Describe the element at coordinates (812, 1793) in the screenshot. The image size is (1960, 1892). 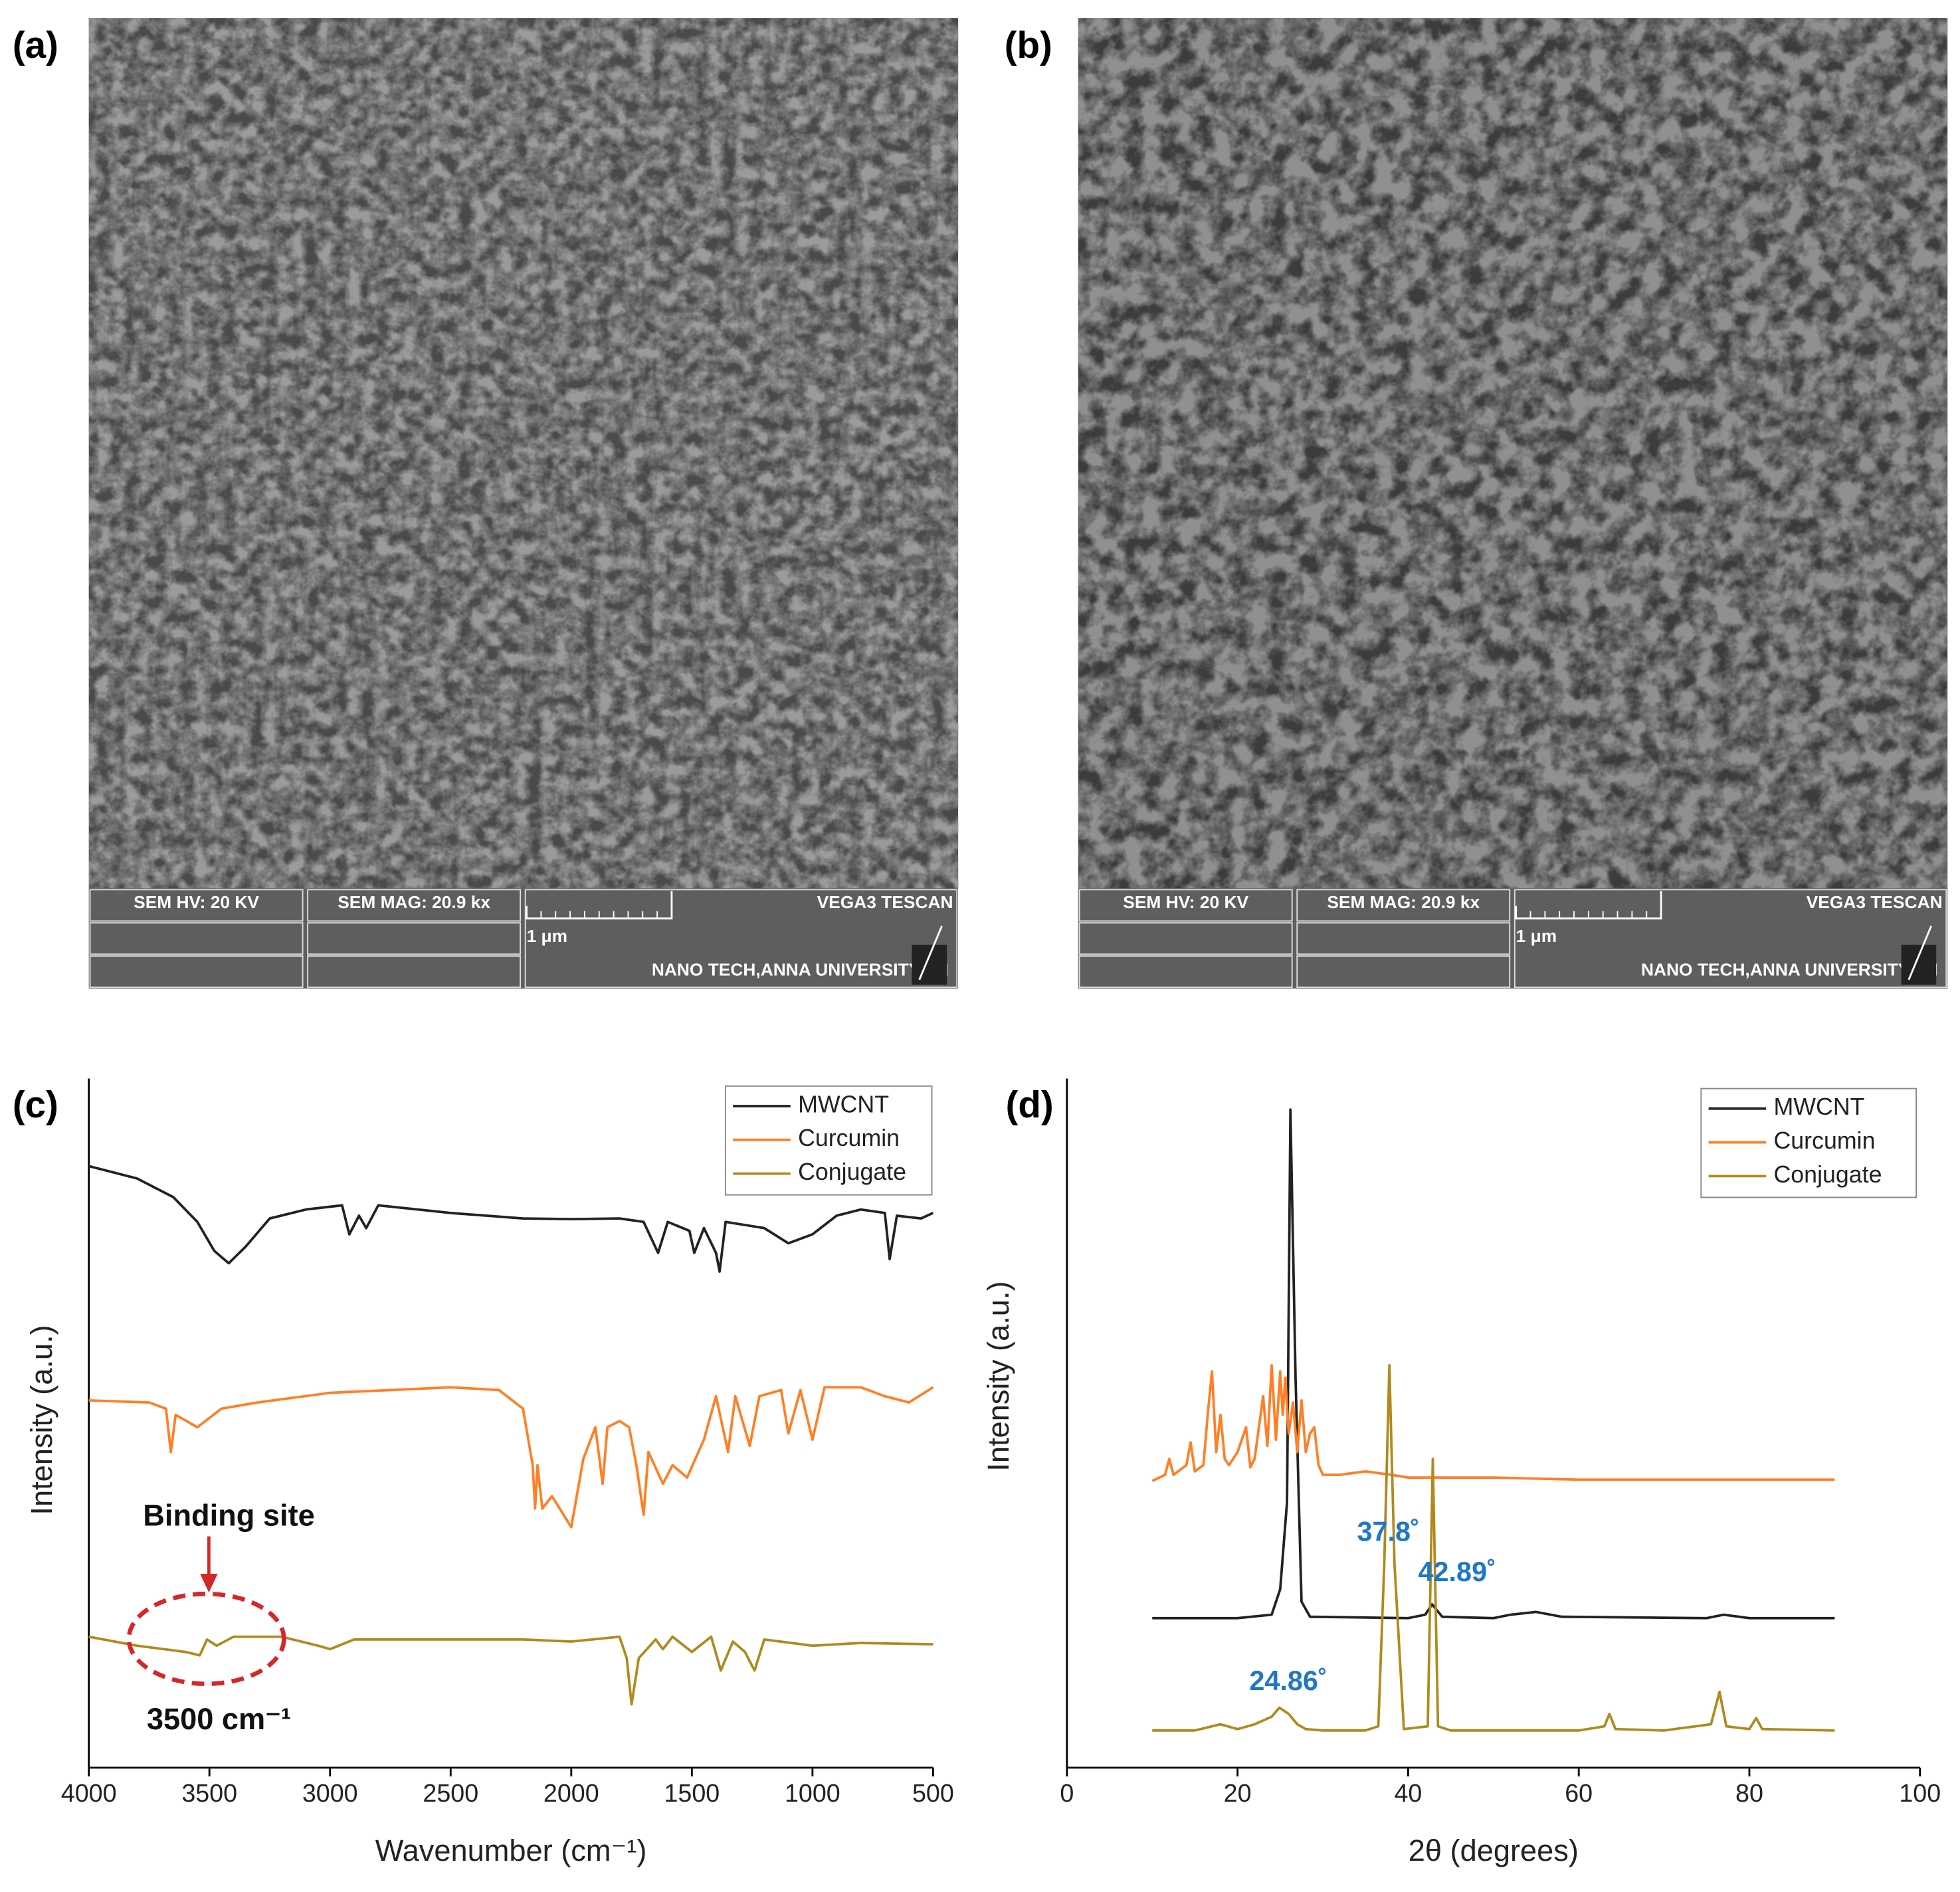
I see `x-tick-label: 1000` at that location.